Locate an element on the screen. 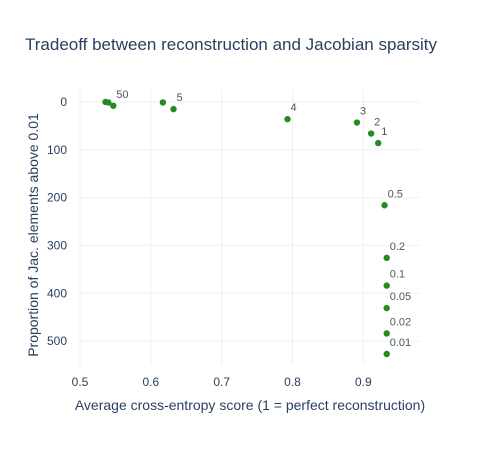 The width and height of the screenshot is (500, 450). y-axis-ticks: 0 100 200 300 400 500 is located at coordinates (57, 221).